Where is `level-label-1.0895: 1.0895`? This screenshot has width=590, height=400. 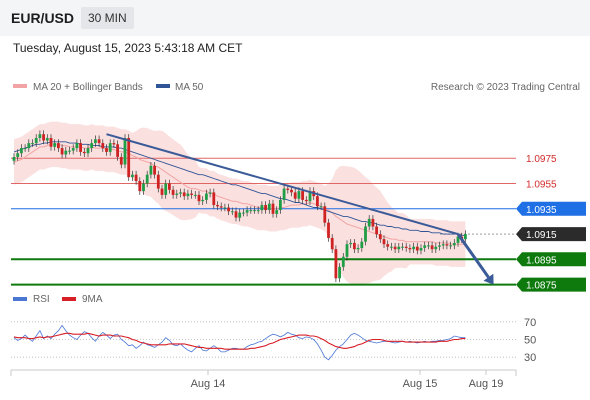 level-label-1.0895: 1.0895 is located at coordinates (541, 260).